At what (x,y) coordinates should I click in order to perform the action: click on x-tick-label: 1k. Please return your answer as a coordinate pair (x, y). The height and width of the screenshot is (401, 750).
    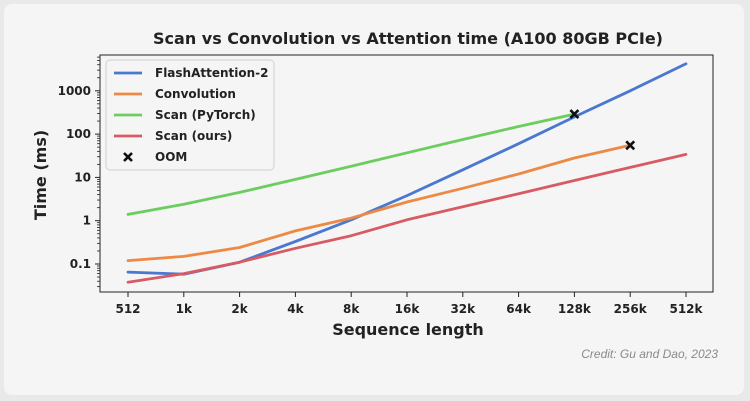
    Looking at the image, I should click on (184, 309).